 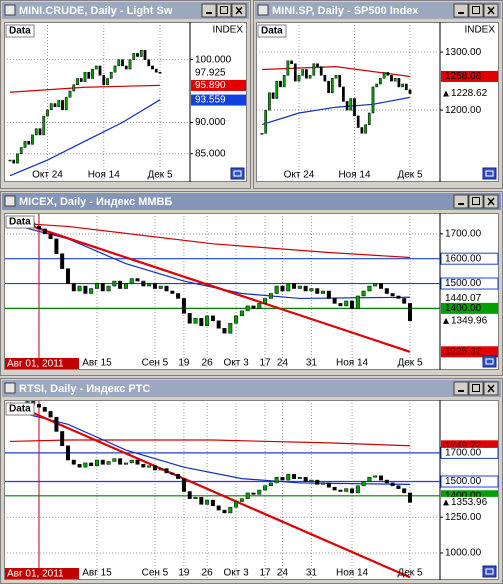 What do you see at coordinates (272, 31) in the screenshot?
I see `data-label: Data` at bounding box center [272, 31].